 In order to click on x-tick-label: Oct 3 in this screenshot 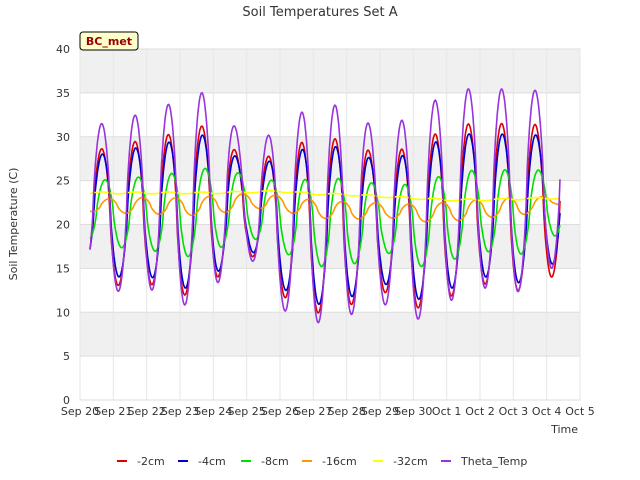, I will do `click(514, 411)`.